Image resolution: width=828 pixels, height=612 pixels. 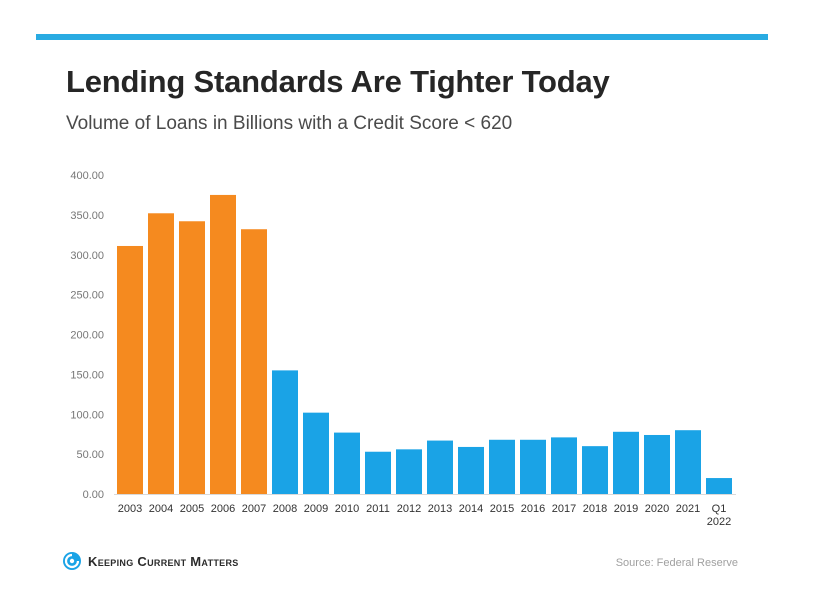 I want to click on bar-2013, so click(x=440, y=467).